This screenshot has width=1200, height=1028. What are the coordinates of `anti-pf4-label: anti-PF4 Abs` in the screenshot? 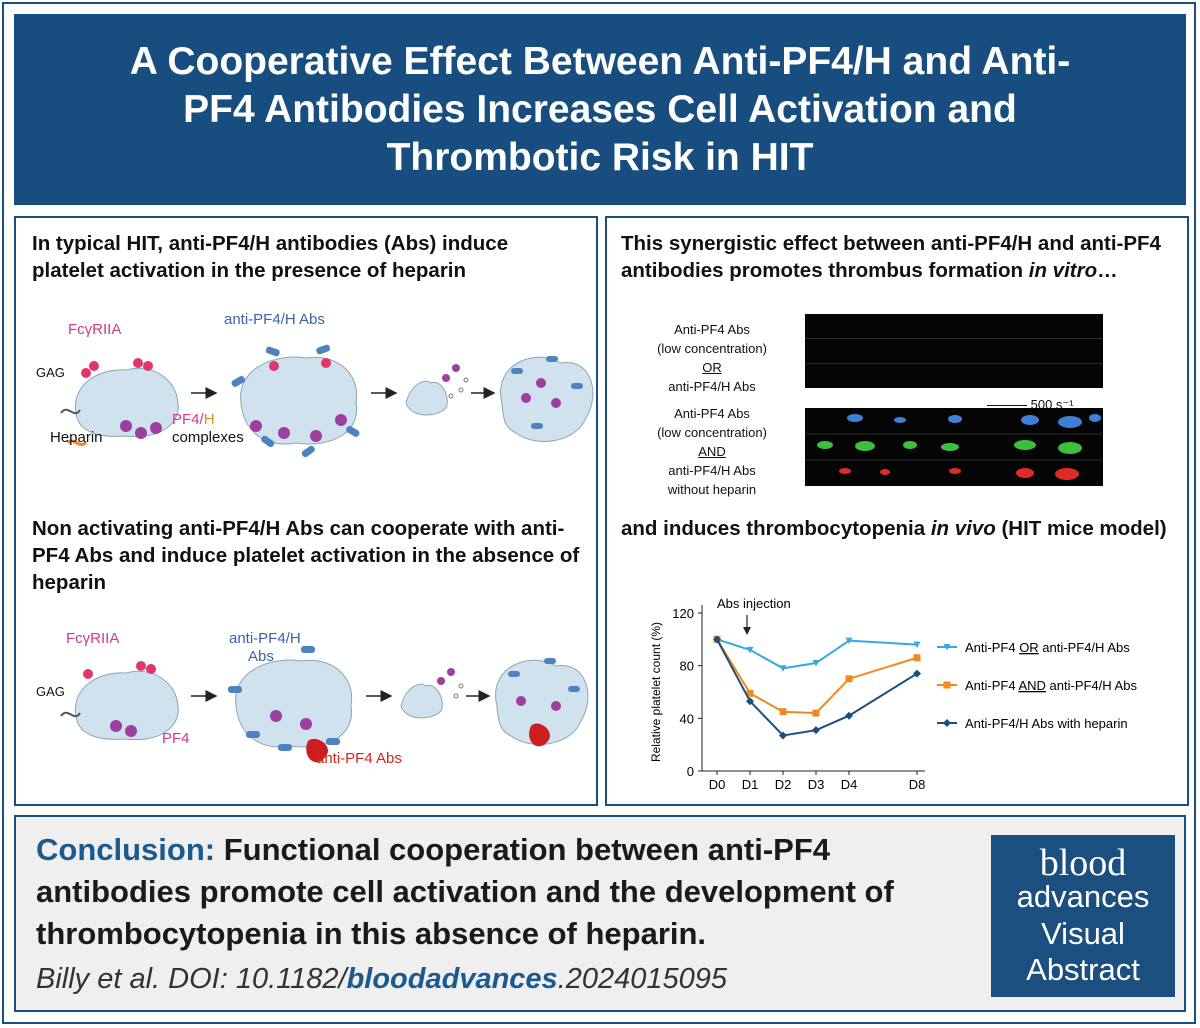 It's located at (359, 758).